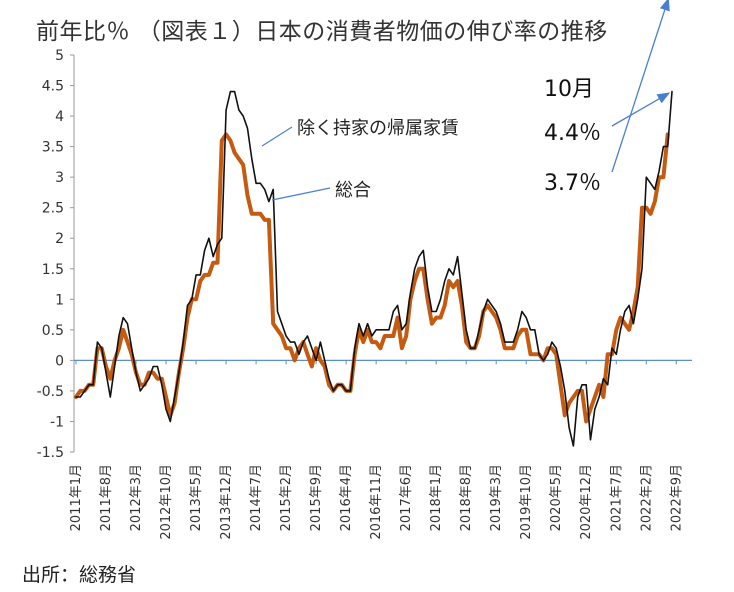 Image resolution: width=734 pixels, height=592 pixels. I want to click on x-tick-label: 2019年3月, so click(496, 497).